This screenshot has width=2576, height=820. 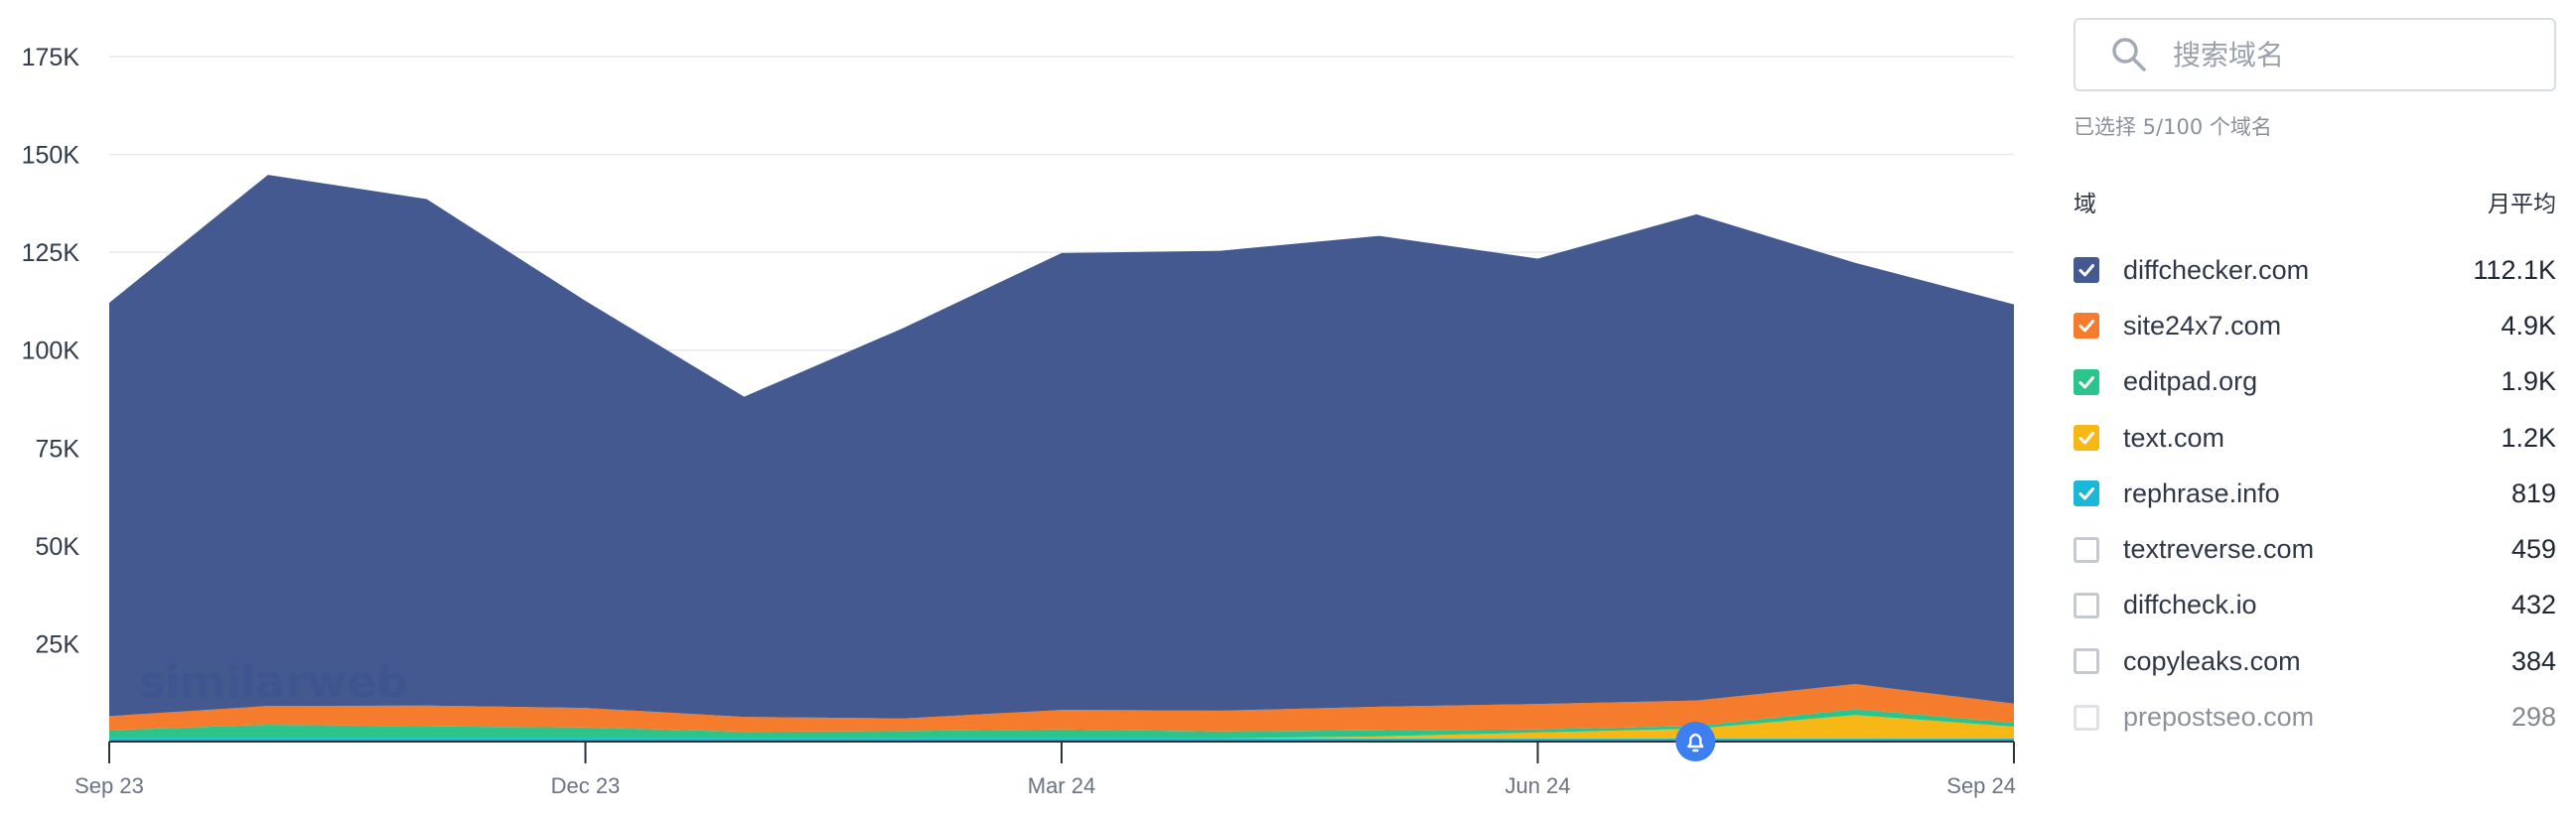 What do you see at coordinates (1537, 785) in the screenshot?
I see `x-tick-label: Jun 24` at bounding box center [1537, 785].